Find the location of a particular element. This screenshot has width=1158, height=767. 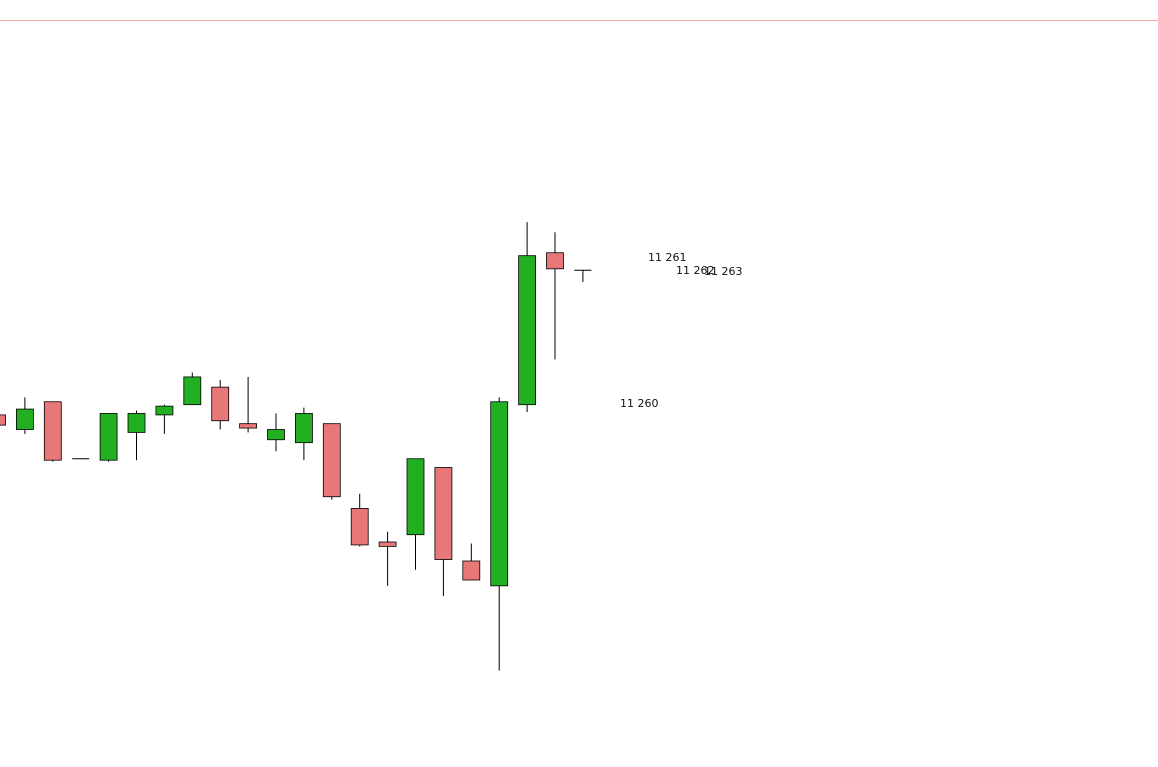

price-annotation: 11 262 is located at coordinates (695, 270).